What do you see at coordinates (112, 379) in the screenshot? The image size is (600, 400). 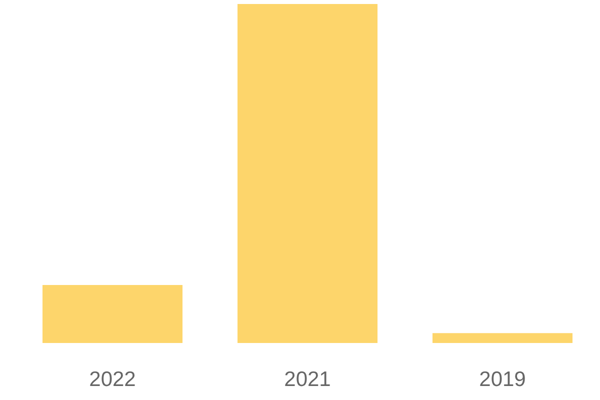 I see `x-tick-label: 2022` at bounding box center [112, 379].